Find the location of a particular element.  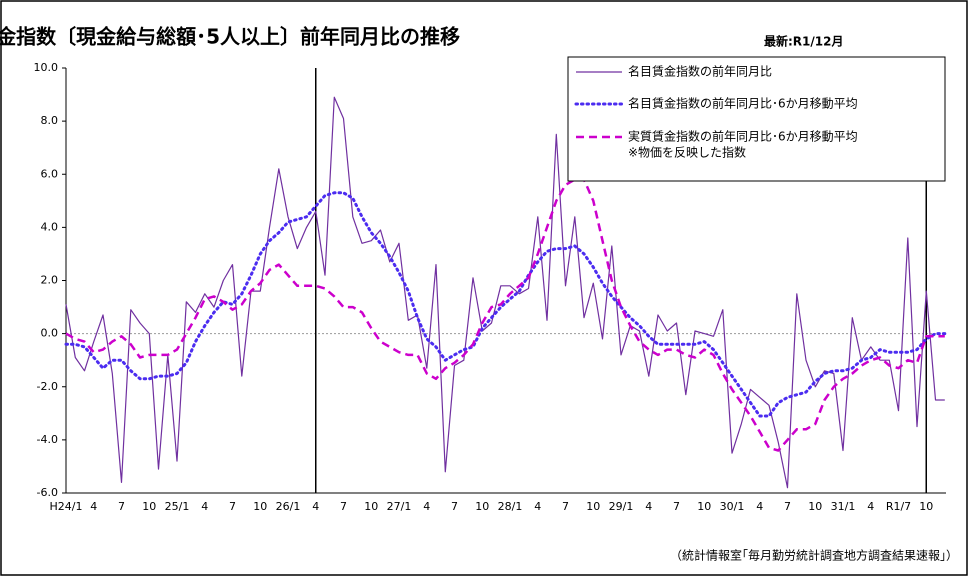

y-tick-label: -6.0 is located at coordinates (47, 492).